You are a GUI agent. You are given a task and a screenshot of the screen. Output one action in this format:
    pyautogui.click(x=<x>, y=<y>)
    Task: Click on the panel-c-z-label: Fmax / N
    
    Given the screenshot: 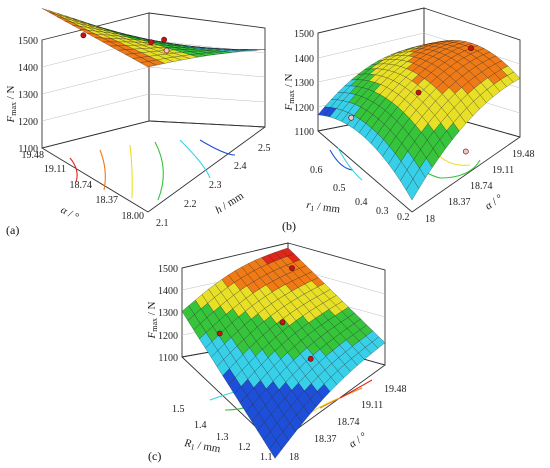 What is the action you would take?
    pyautogui.click(x=152, y=320)
    